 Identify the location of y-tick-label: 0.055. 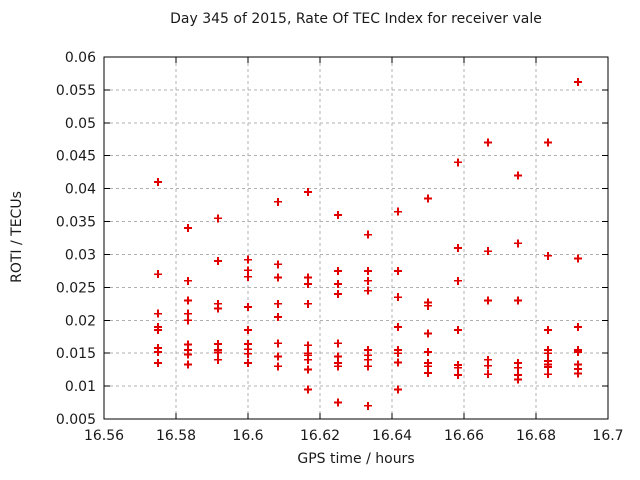
(76, 91).